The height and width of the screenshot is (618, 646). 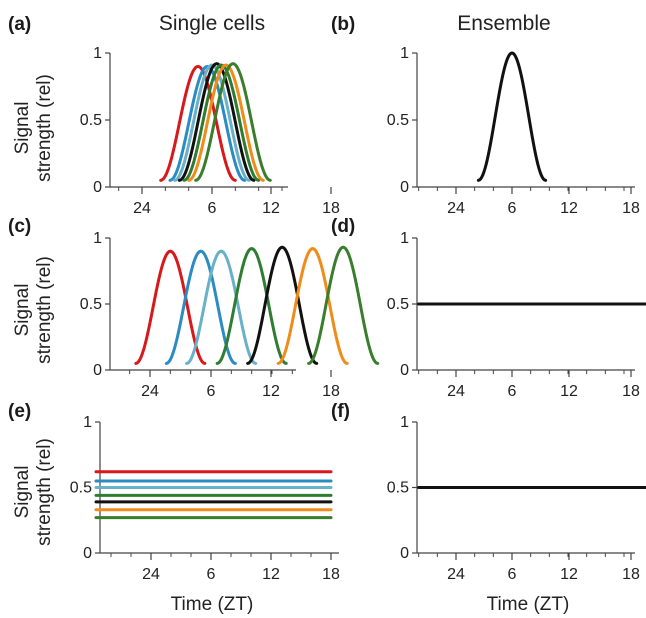 I want to click on column-title-single-cells: Single cells, so click(x=212, y=23).